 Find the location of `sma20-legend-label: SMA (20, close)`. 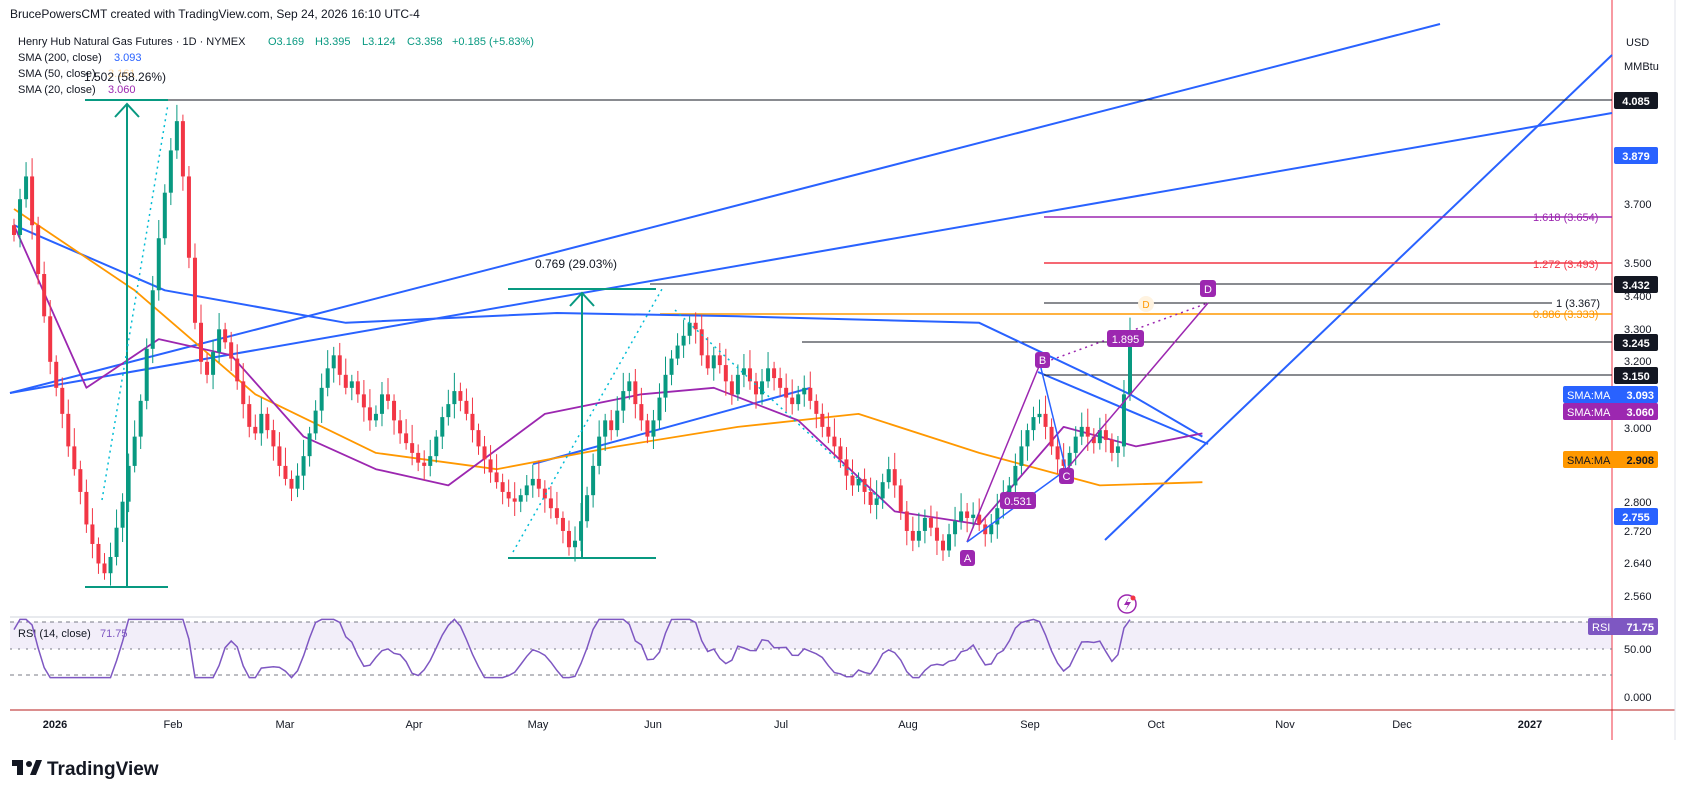

sma20-legend-label: SMA (20, close) is located at coordinates (57, 90).